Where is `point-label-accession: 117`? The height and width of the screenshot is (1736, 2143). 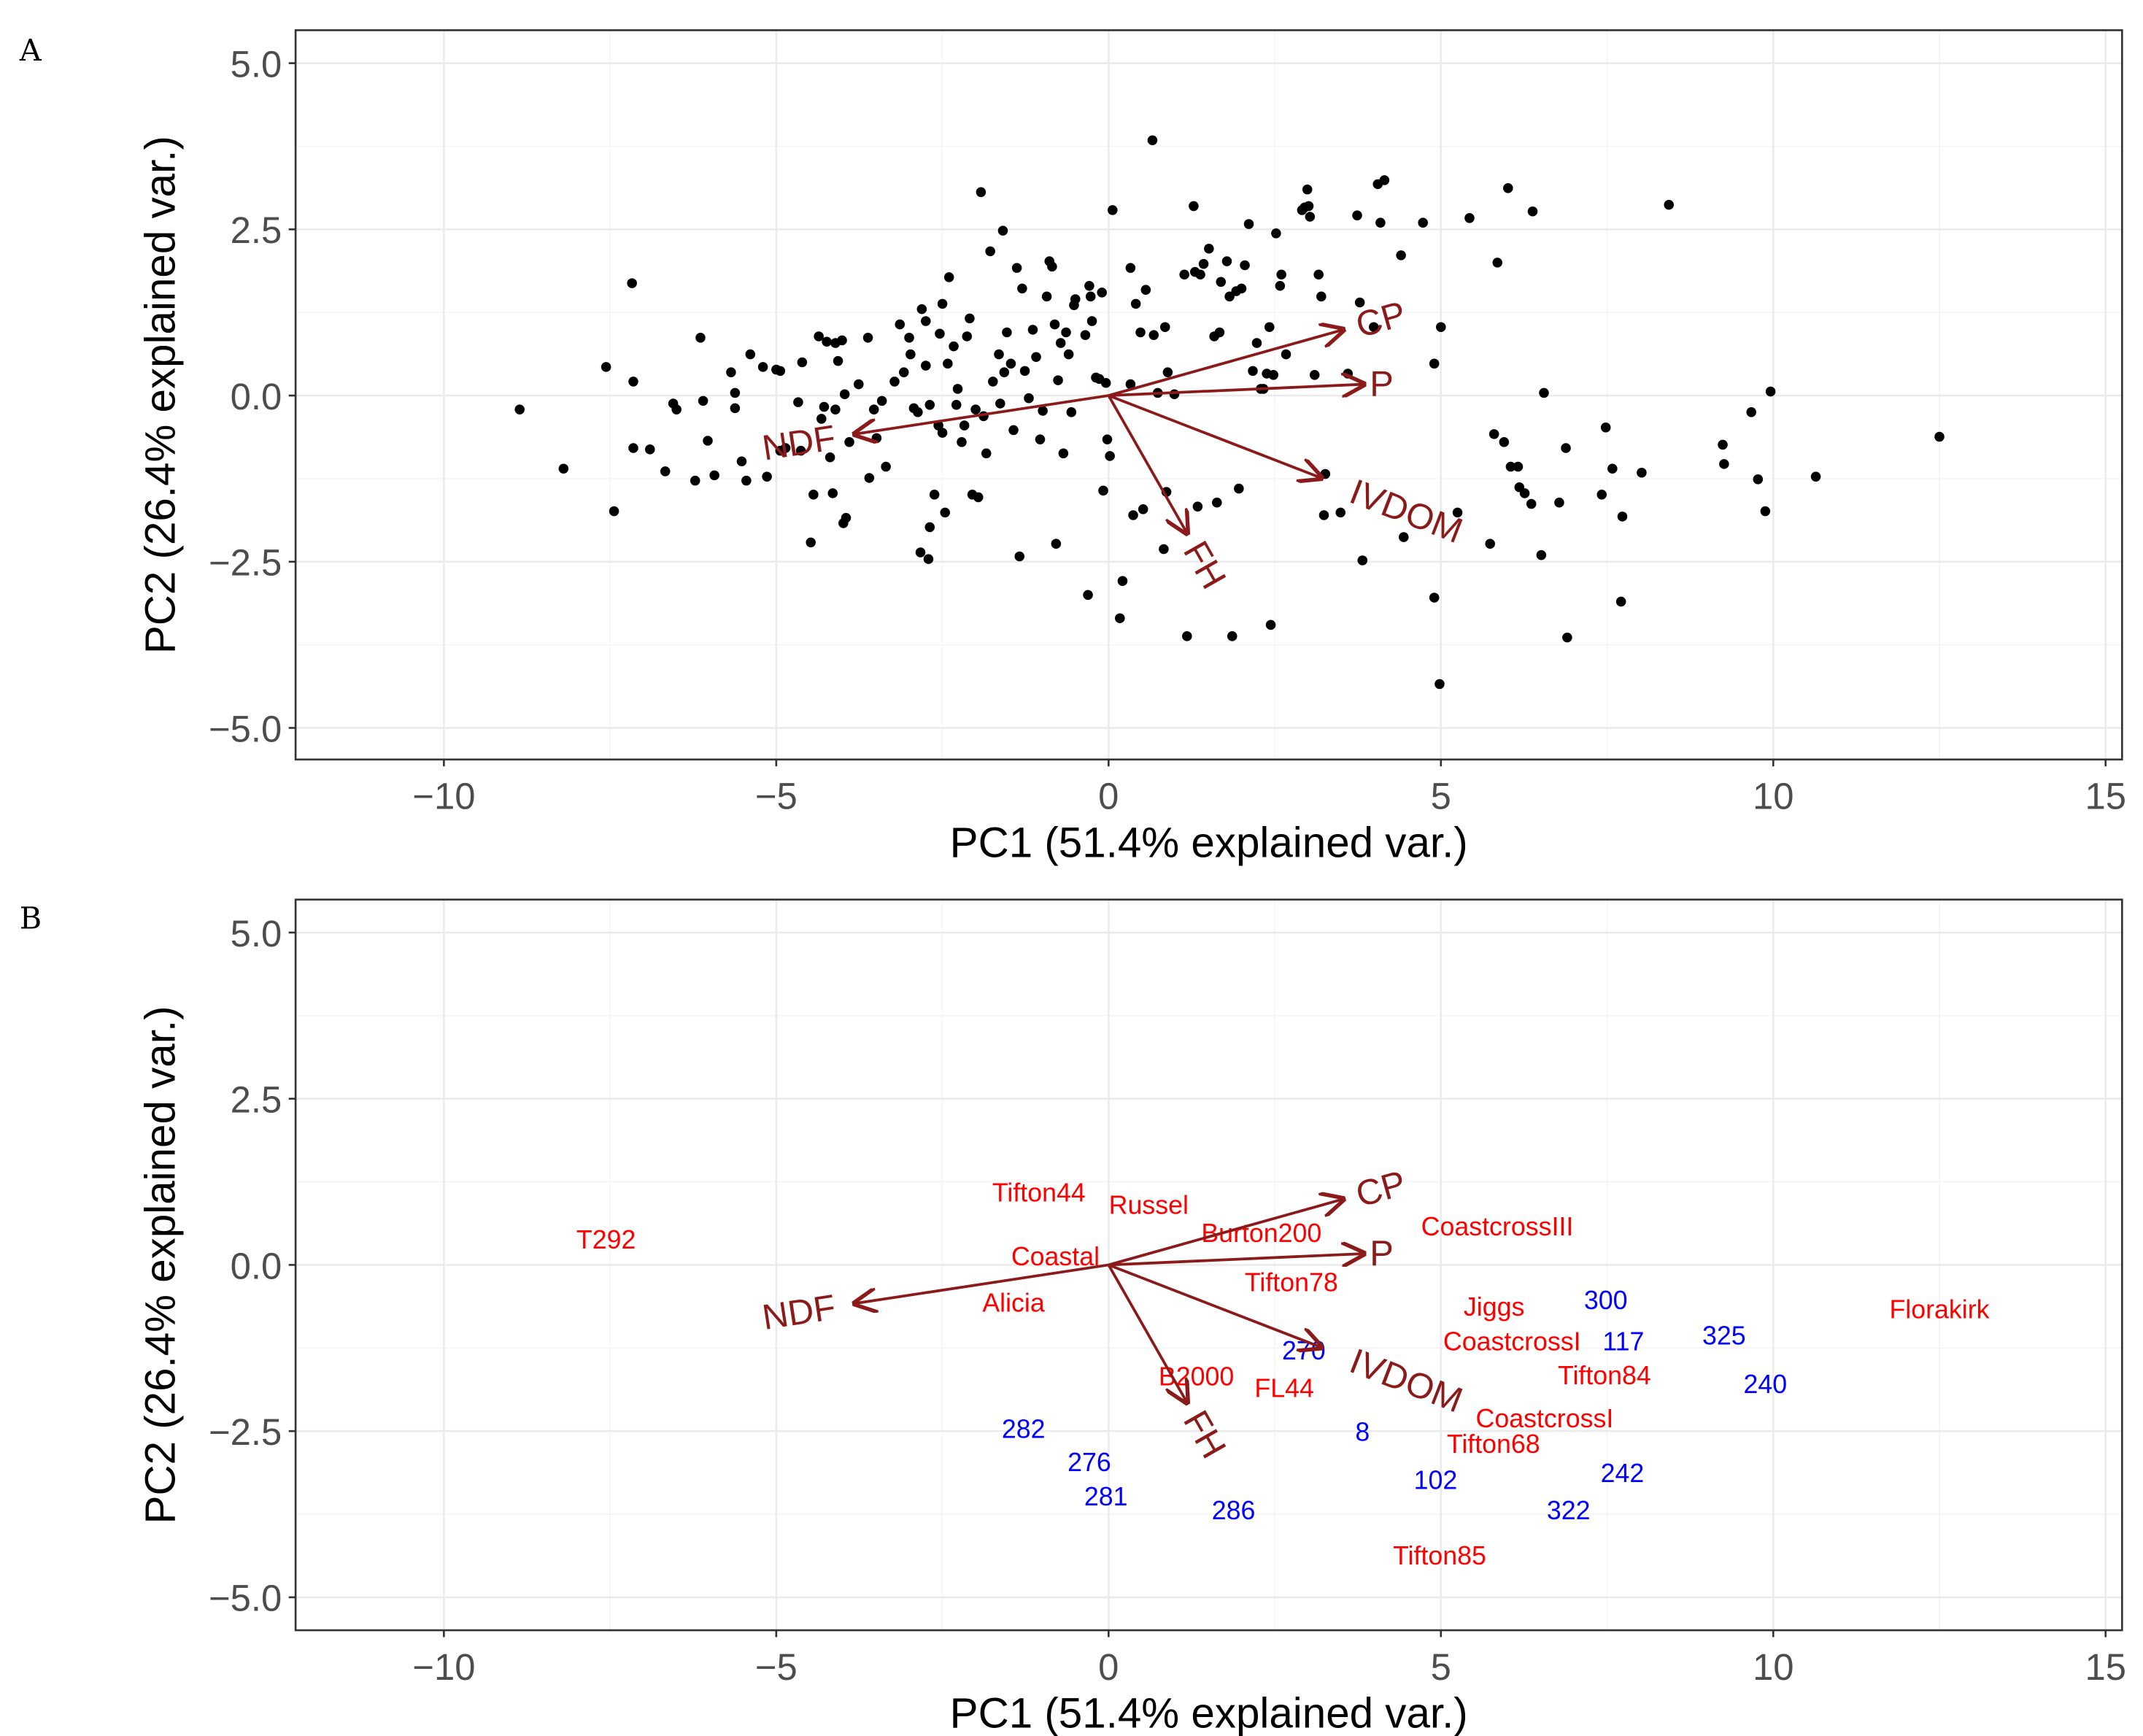 point-label-accession: 117 is located at coordinates (1623, 1341).